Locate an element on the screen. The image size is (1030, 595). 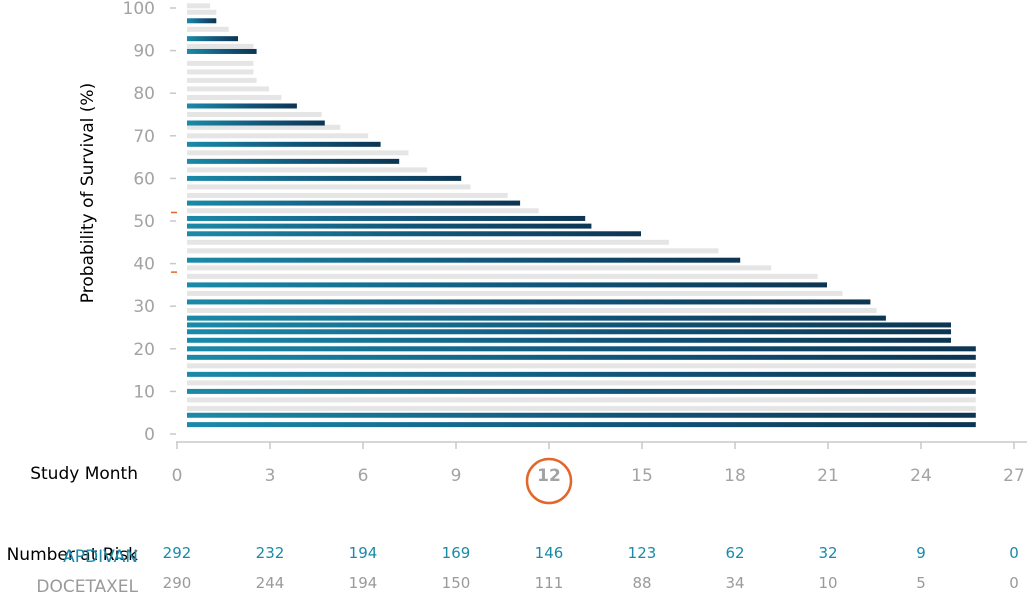
number-at-risk-label: Number at Risk is located at coordinates (73, 555).